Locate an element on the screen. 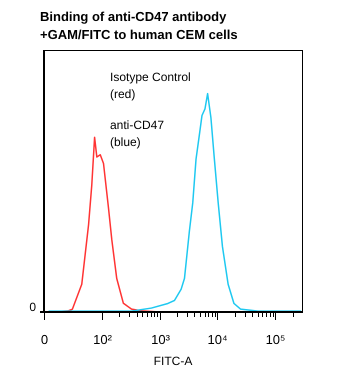 The width and height of the screenshot is (340, 373). chart-title: Binding of anti-CD47 antibody +GAM/FITC to human CEM cells is located at coordinates (139, 26).